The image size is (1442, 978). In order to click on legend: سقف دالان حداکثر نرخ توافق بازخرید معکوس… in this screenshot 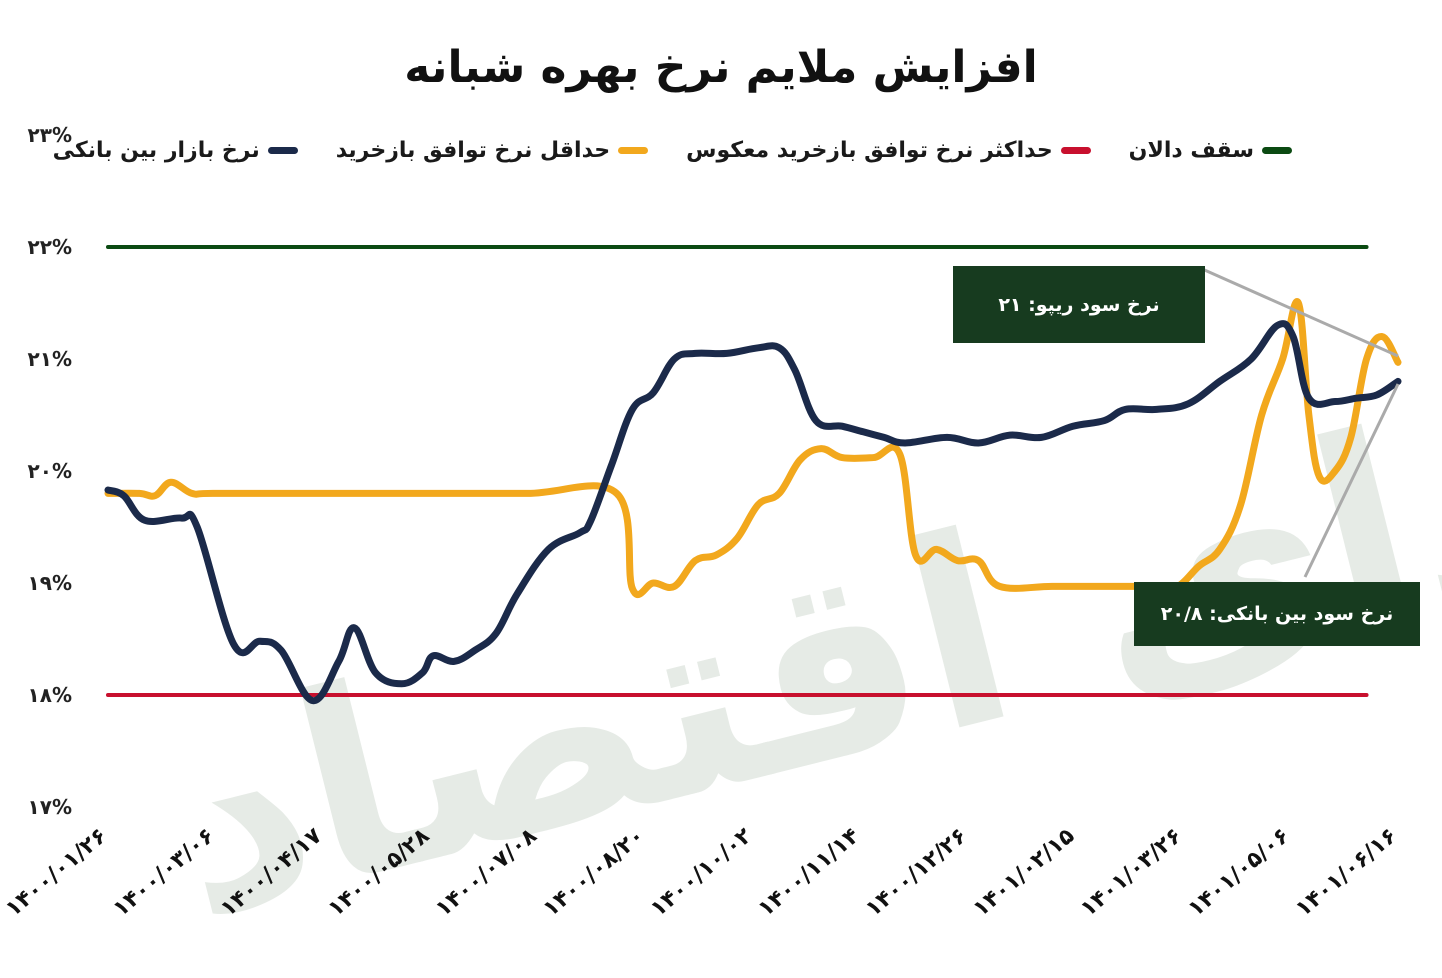, I will do `click(672, 150)`.